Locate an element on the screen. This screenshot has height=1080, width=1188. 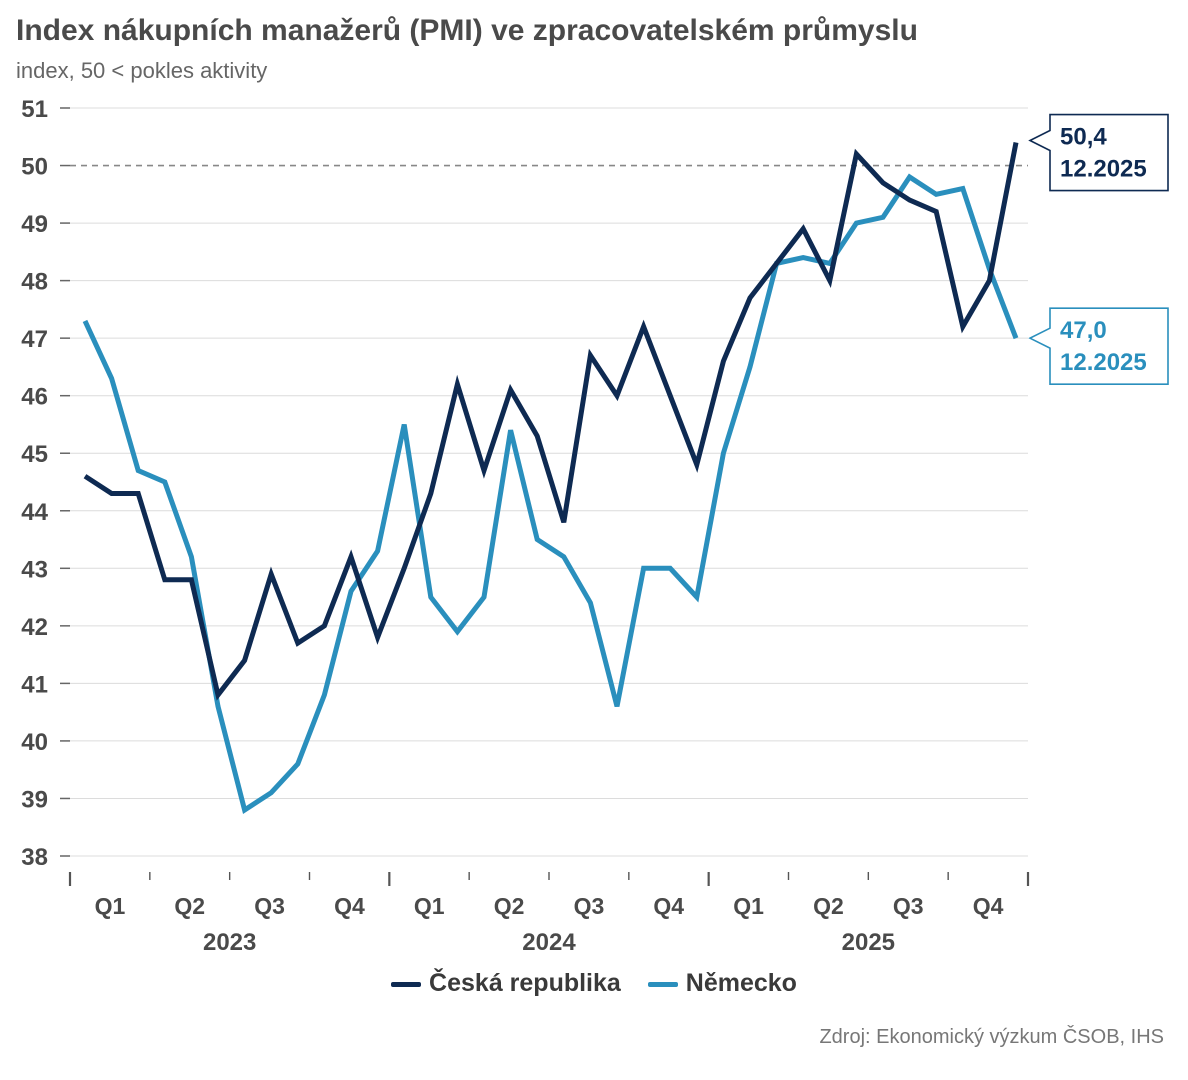
end-callouts: 50,4 12.2025 47,0 12.2025 is located at coordinates (1098, 249).